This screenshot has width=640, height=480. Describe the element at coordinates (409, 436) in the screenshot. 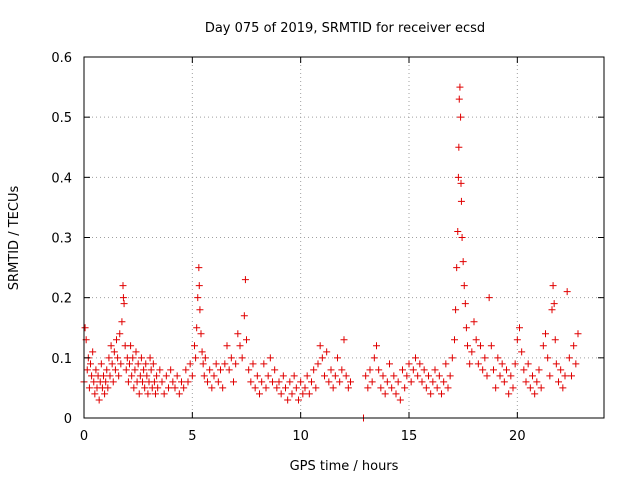

I see `x-tick-label: 15` at that location.